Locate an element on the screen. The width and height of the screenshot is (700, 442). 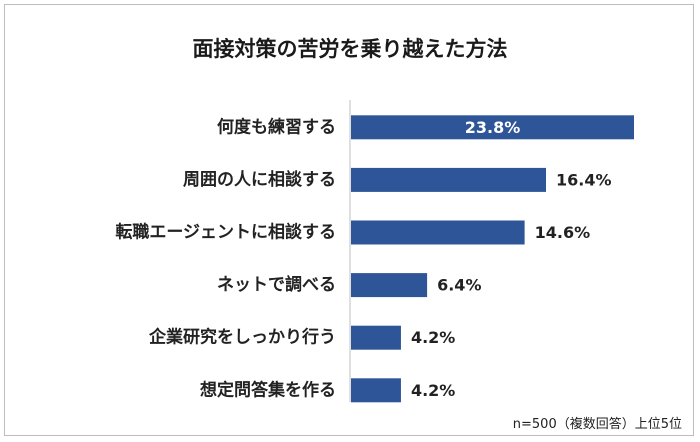
category-label: 企業研究をしっかり行う is located at coordinates (242, 337).